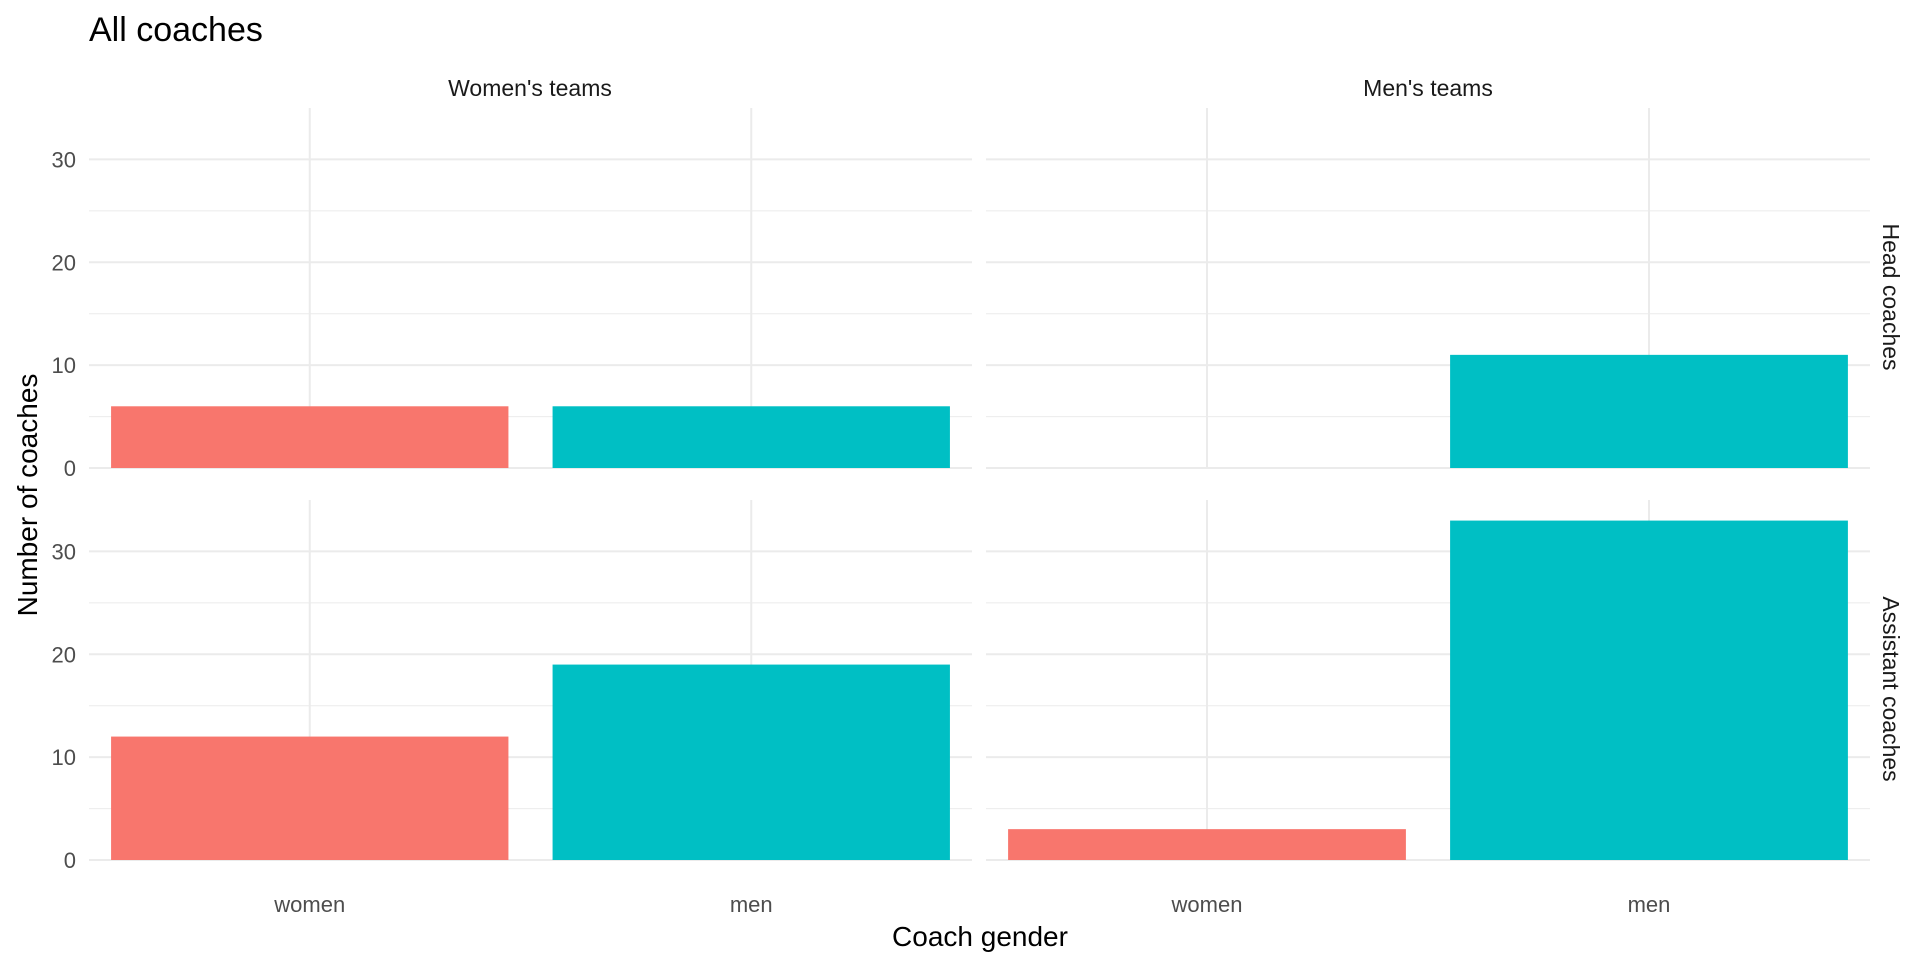 The width and height of the screenshot is (1920, 960). I want to click on column-strip-mens-teams: Men's teams, so click(1428, 88).